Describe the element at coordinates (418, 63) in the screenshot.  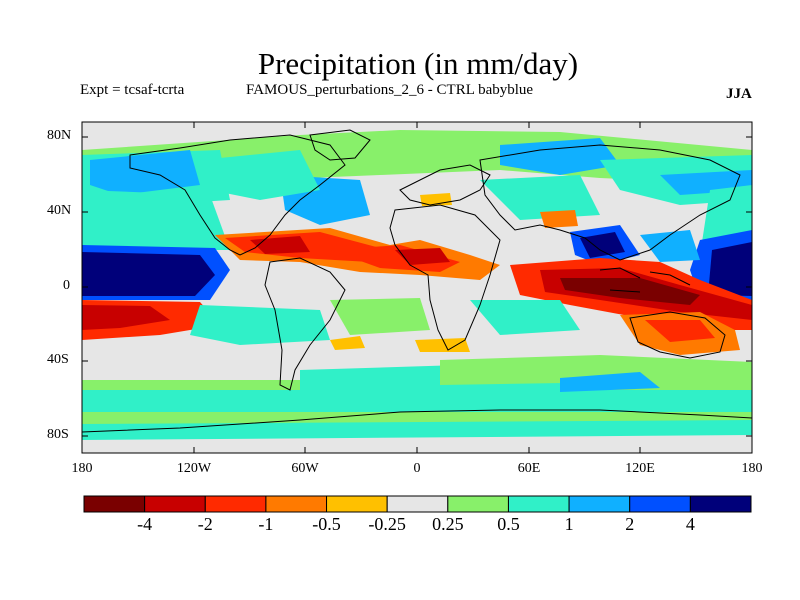
I see `chart-title: Precipitation (in mm/day)` at that location.